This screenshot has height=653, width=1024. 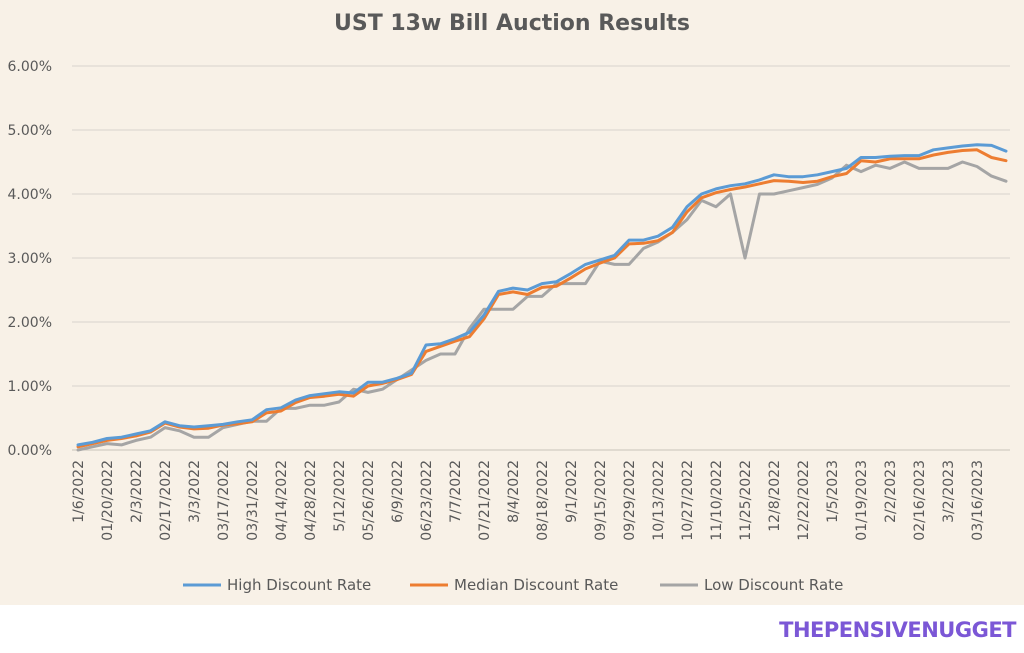 I want to click on y-tick-label: 6.00%, so click(x=30, y=67).